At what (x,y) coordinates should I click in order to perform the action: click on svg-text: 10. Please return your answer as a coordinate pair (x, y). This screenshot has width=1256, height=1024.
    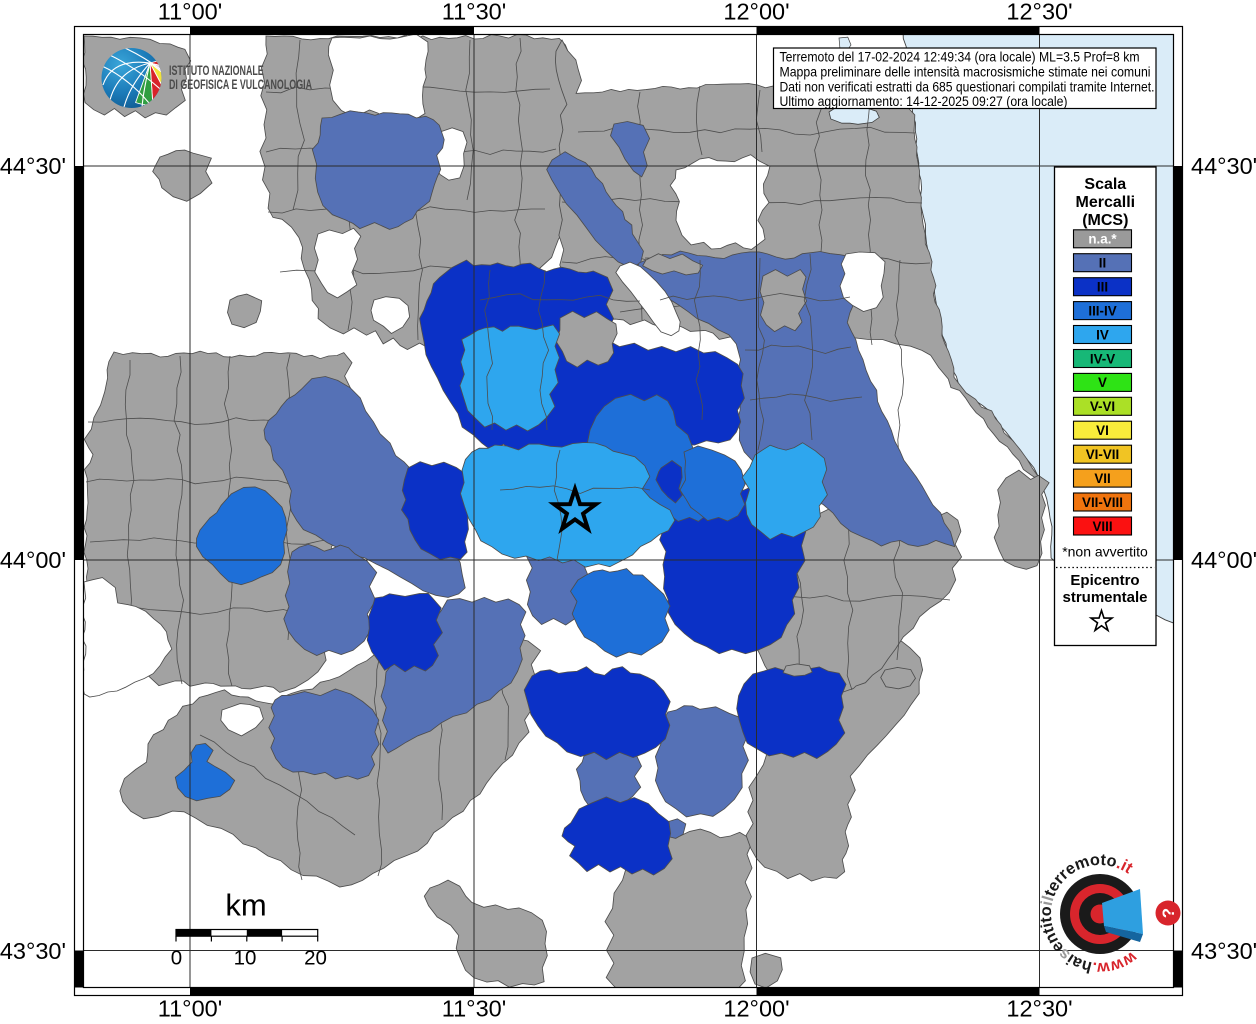
    Looking at the image, I should click on (245, 958).